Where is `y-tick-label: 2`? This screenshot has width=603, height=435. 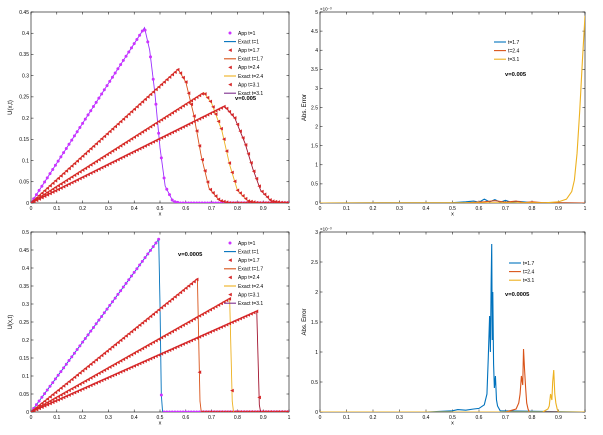
y-tick-label: 2 is located at coordinates (316, 127).